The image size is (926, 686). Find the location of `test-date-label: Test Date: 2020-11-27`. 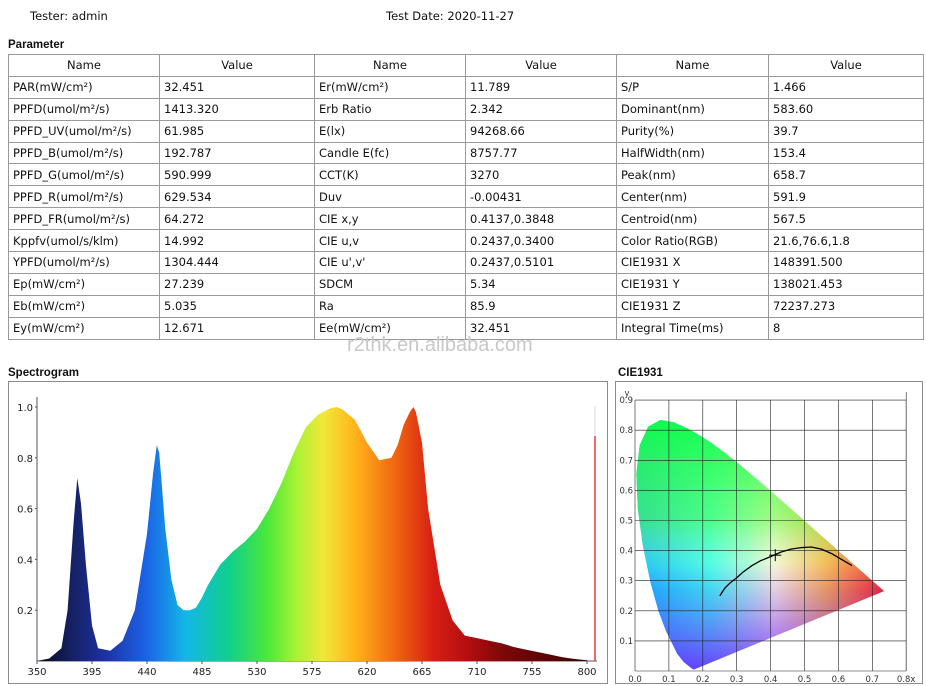

test-date-label: Test Date: 2020-11-27 is located at coordinates (450, 16).